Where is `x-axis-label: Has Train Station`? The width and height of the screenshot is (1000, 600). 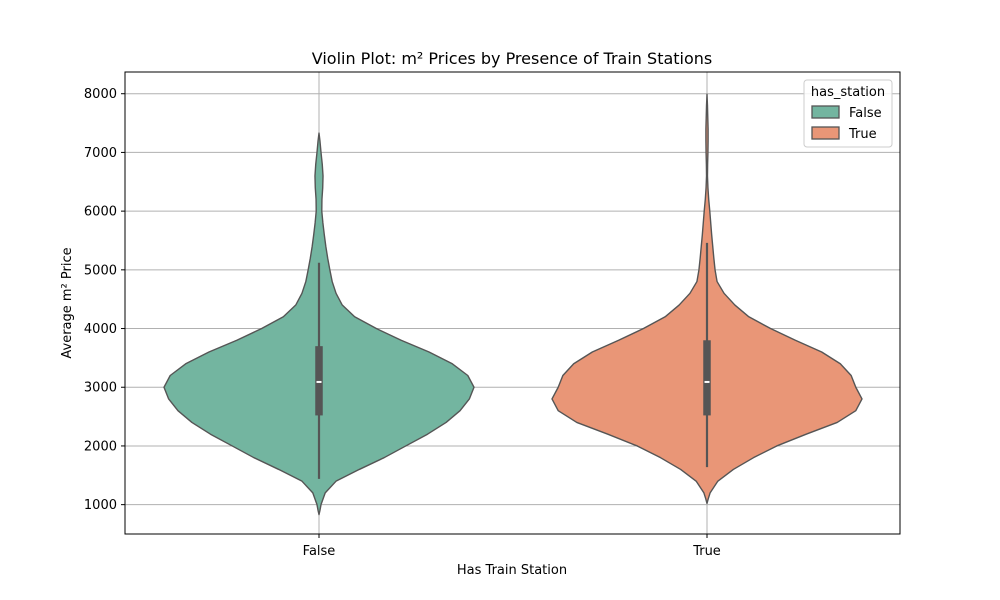
x-axis-label: Has Train Station is located at coordinates (512, 570).